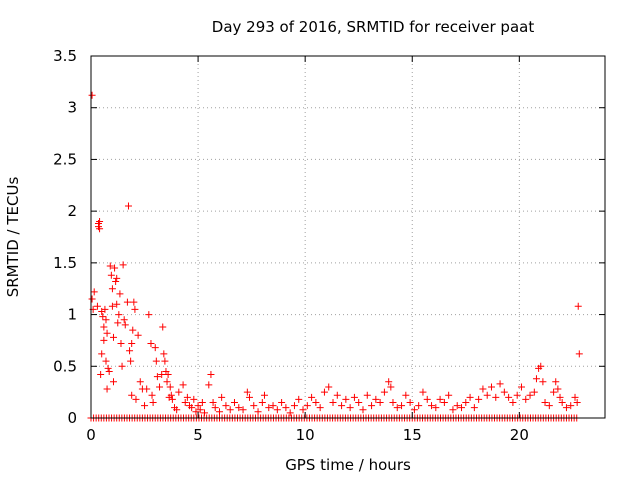 The image size is (640, 480). I want to click on y-tick-label: 1, so click(72, 315).